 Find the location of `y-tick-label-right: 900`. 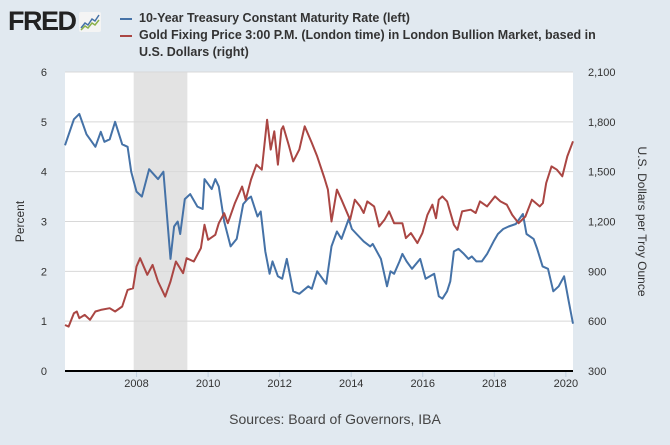

y-tick-label-right: 900 is located at coordinates (597, 272).